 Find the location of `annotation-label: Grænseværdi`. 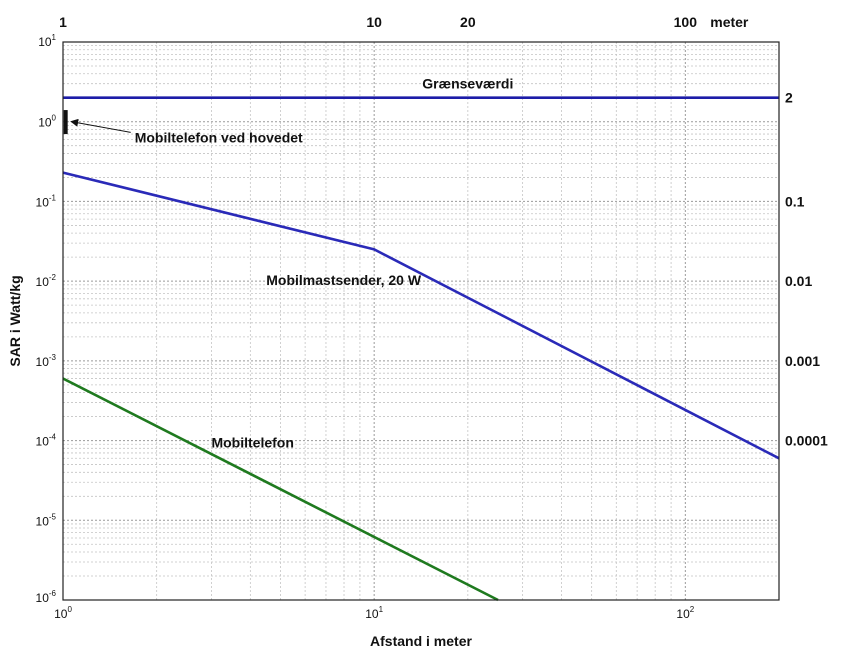

annotation-label: Grænseværdi is located at coordinates (467, 84).